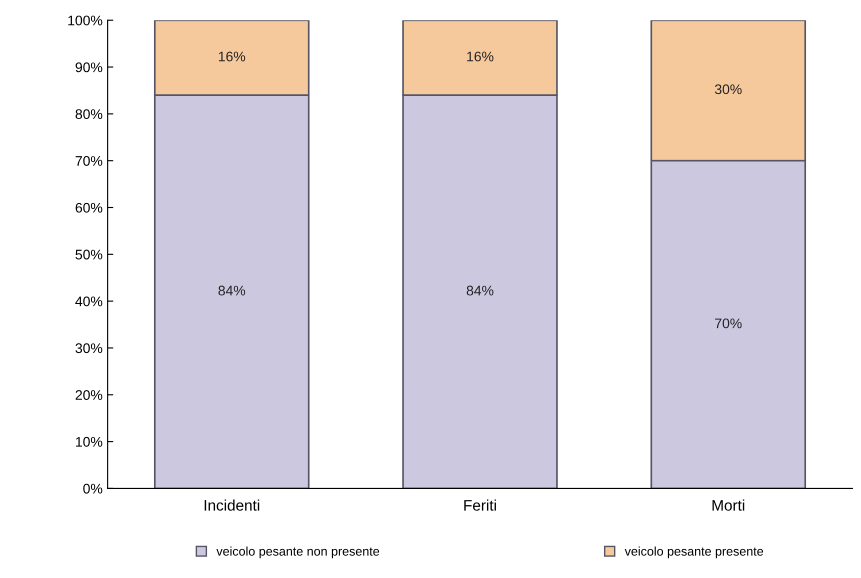  What do you see at coordinates (728, 323) in the screenshot?
I see `data-label: 70%` at bounding box center [728, 323].